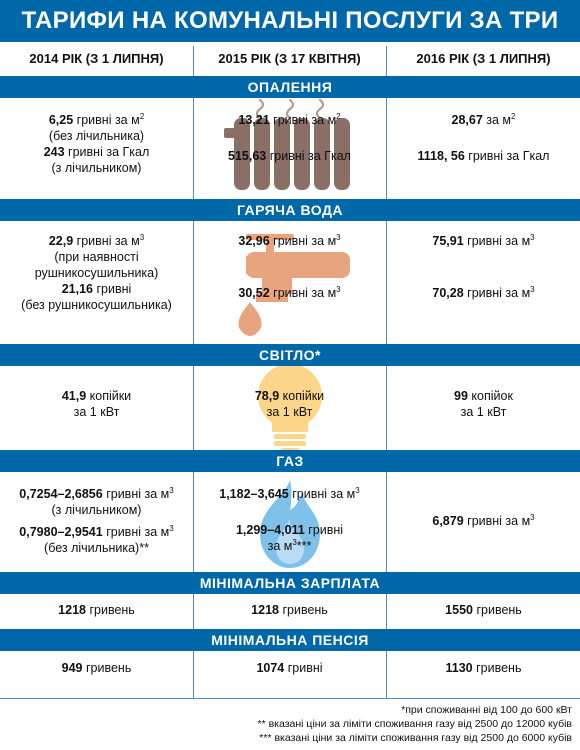  I want to click on value: 949, so click(72, 668).